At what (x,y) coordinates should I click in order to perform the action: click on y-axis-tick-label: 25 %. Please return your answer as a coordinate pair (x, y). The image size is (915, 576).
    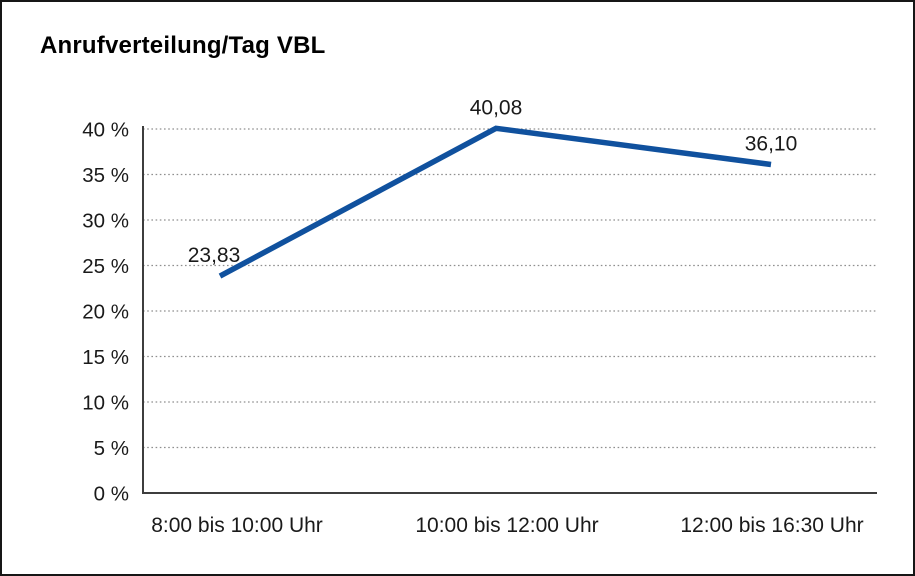
    Looking at the image, I should click on (105, 266).